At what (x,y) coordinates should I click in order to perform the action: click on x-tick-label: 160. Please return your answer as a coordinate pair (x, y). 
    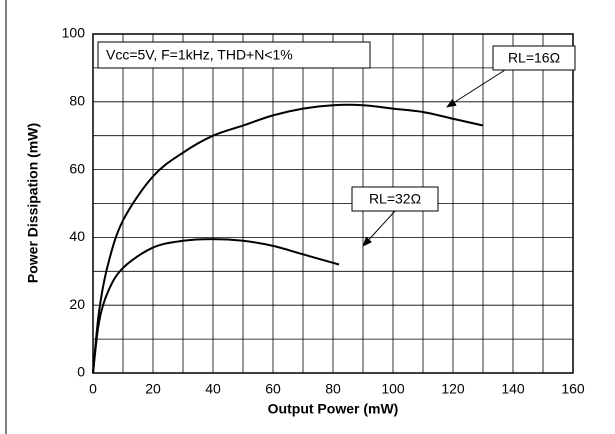
    Looking at the image, I should click on (573, 389).